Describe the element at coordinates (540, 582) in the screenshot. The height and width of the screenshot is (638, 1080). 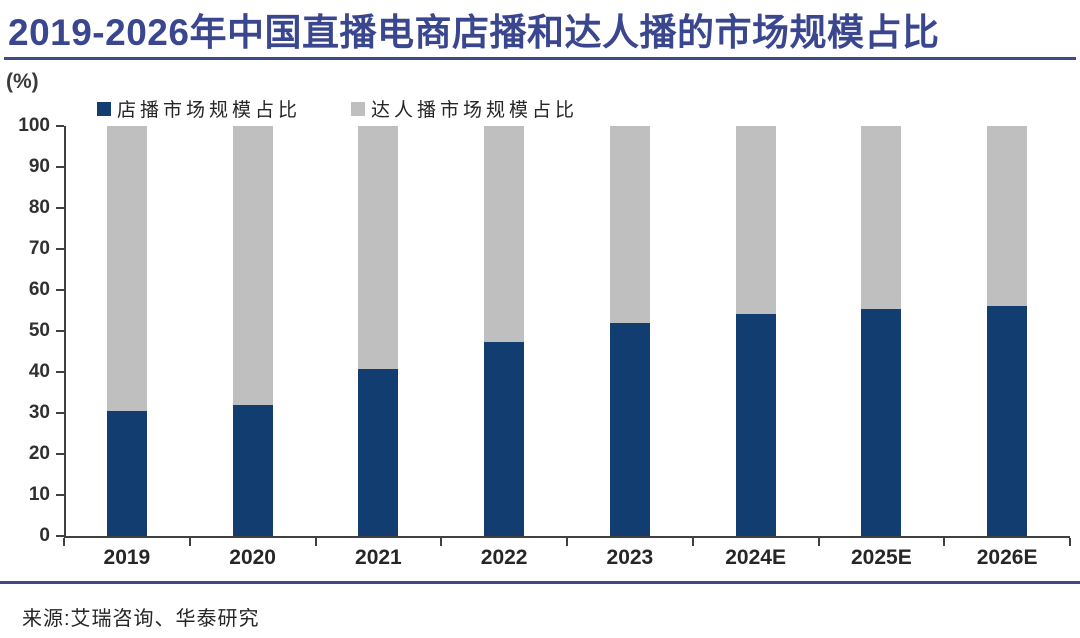
I see `bottom-divider-line` at that location.